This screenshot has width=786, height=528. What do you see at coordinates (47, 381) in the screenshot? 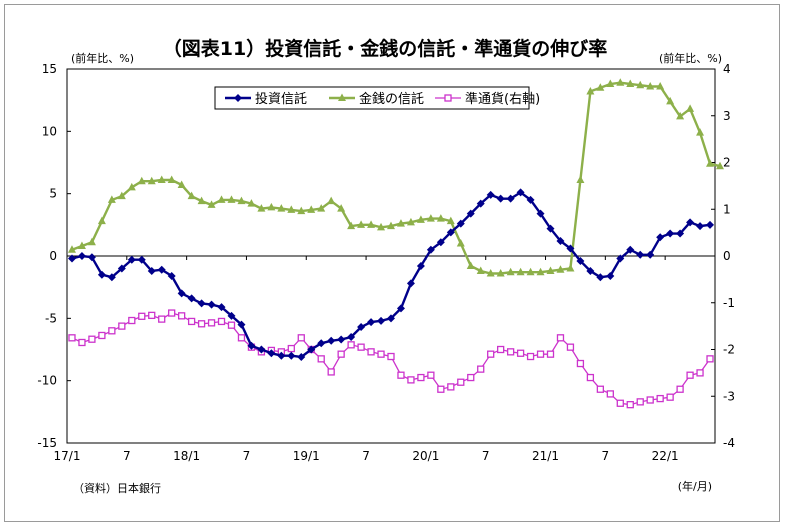
I see `left-tick-label: -10` at bounding box center [47, 381].